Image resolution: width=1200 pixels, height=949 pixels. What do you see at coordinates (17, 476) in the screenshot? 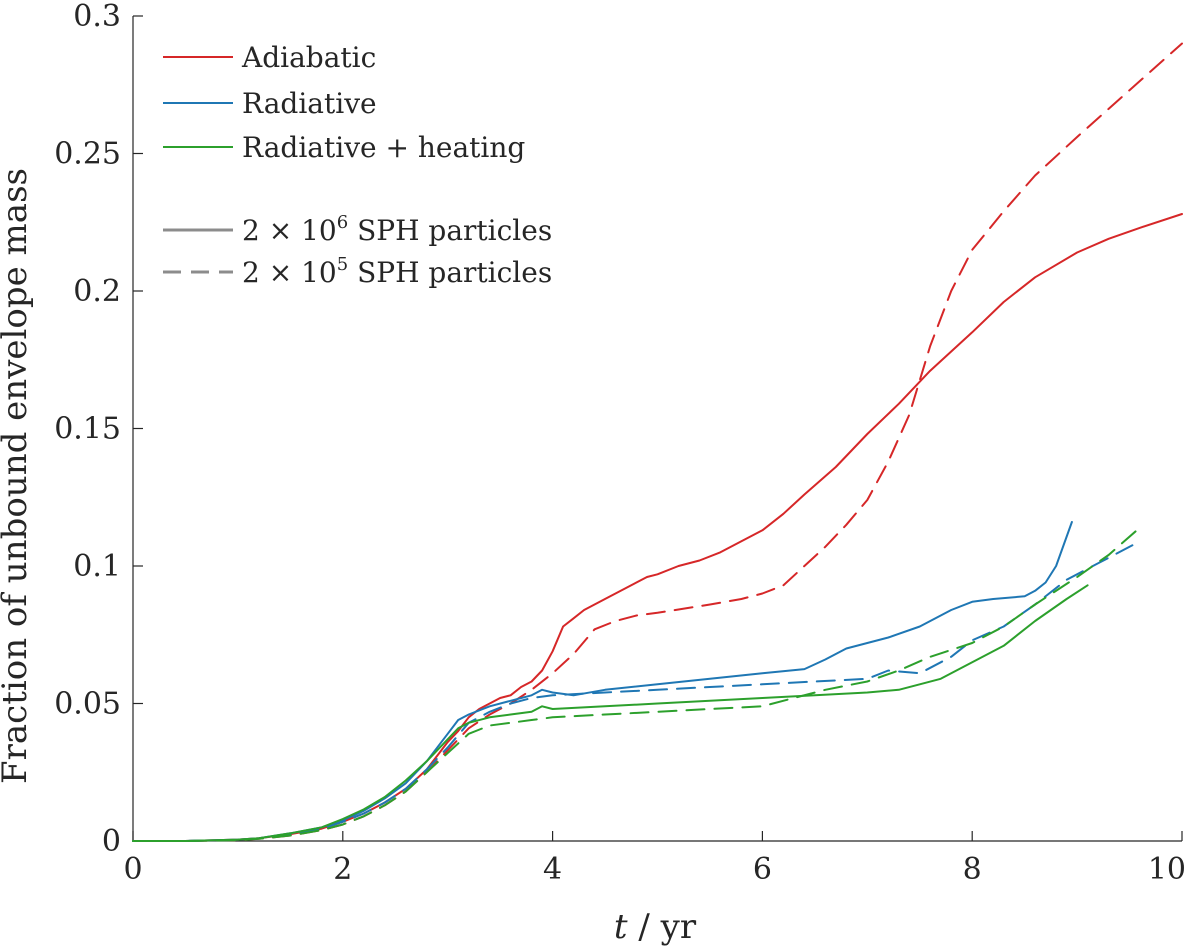
I see `y-axis-title: Fraction of unbound envelope mass` at bounding box center [17, 476].